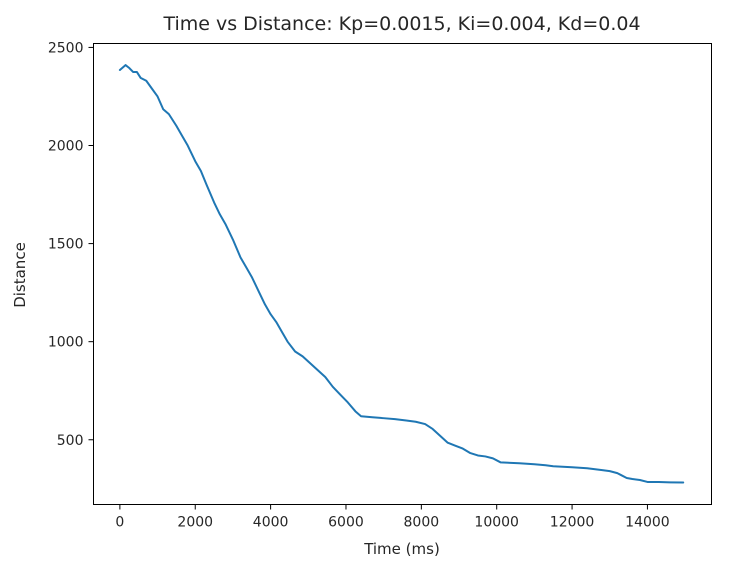 The image size is (735, 568). I want to click on x-tick-label: 12000, so click(572, 523).